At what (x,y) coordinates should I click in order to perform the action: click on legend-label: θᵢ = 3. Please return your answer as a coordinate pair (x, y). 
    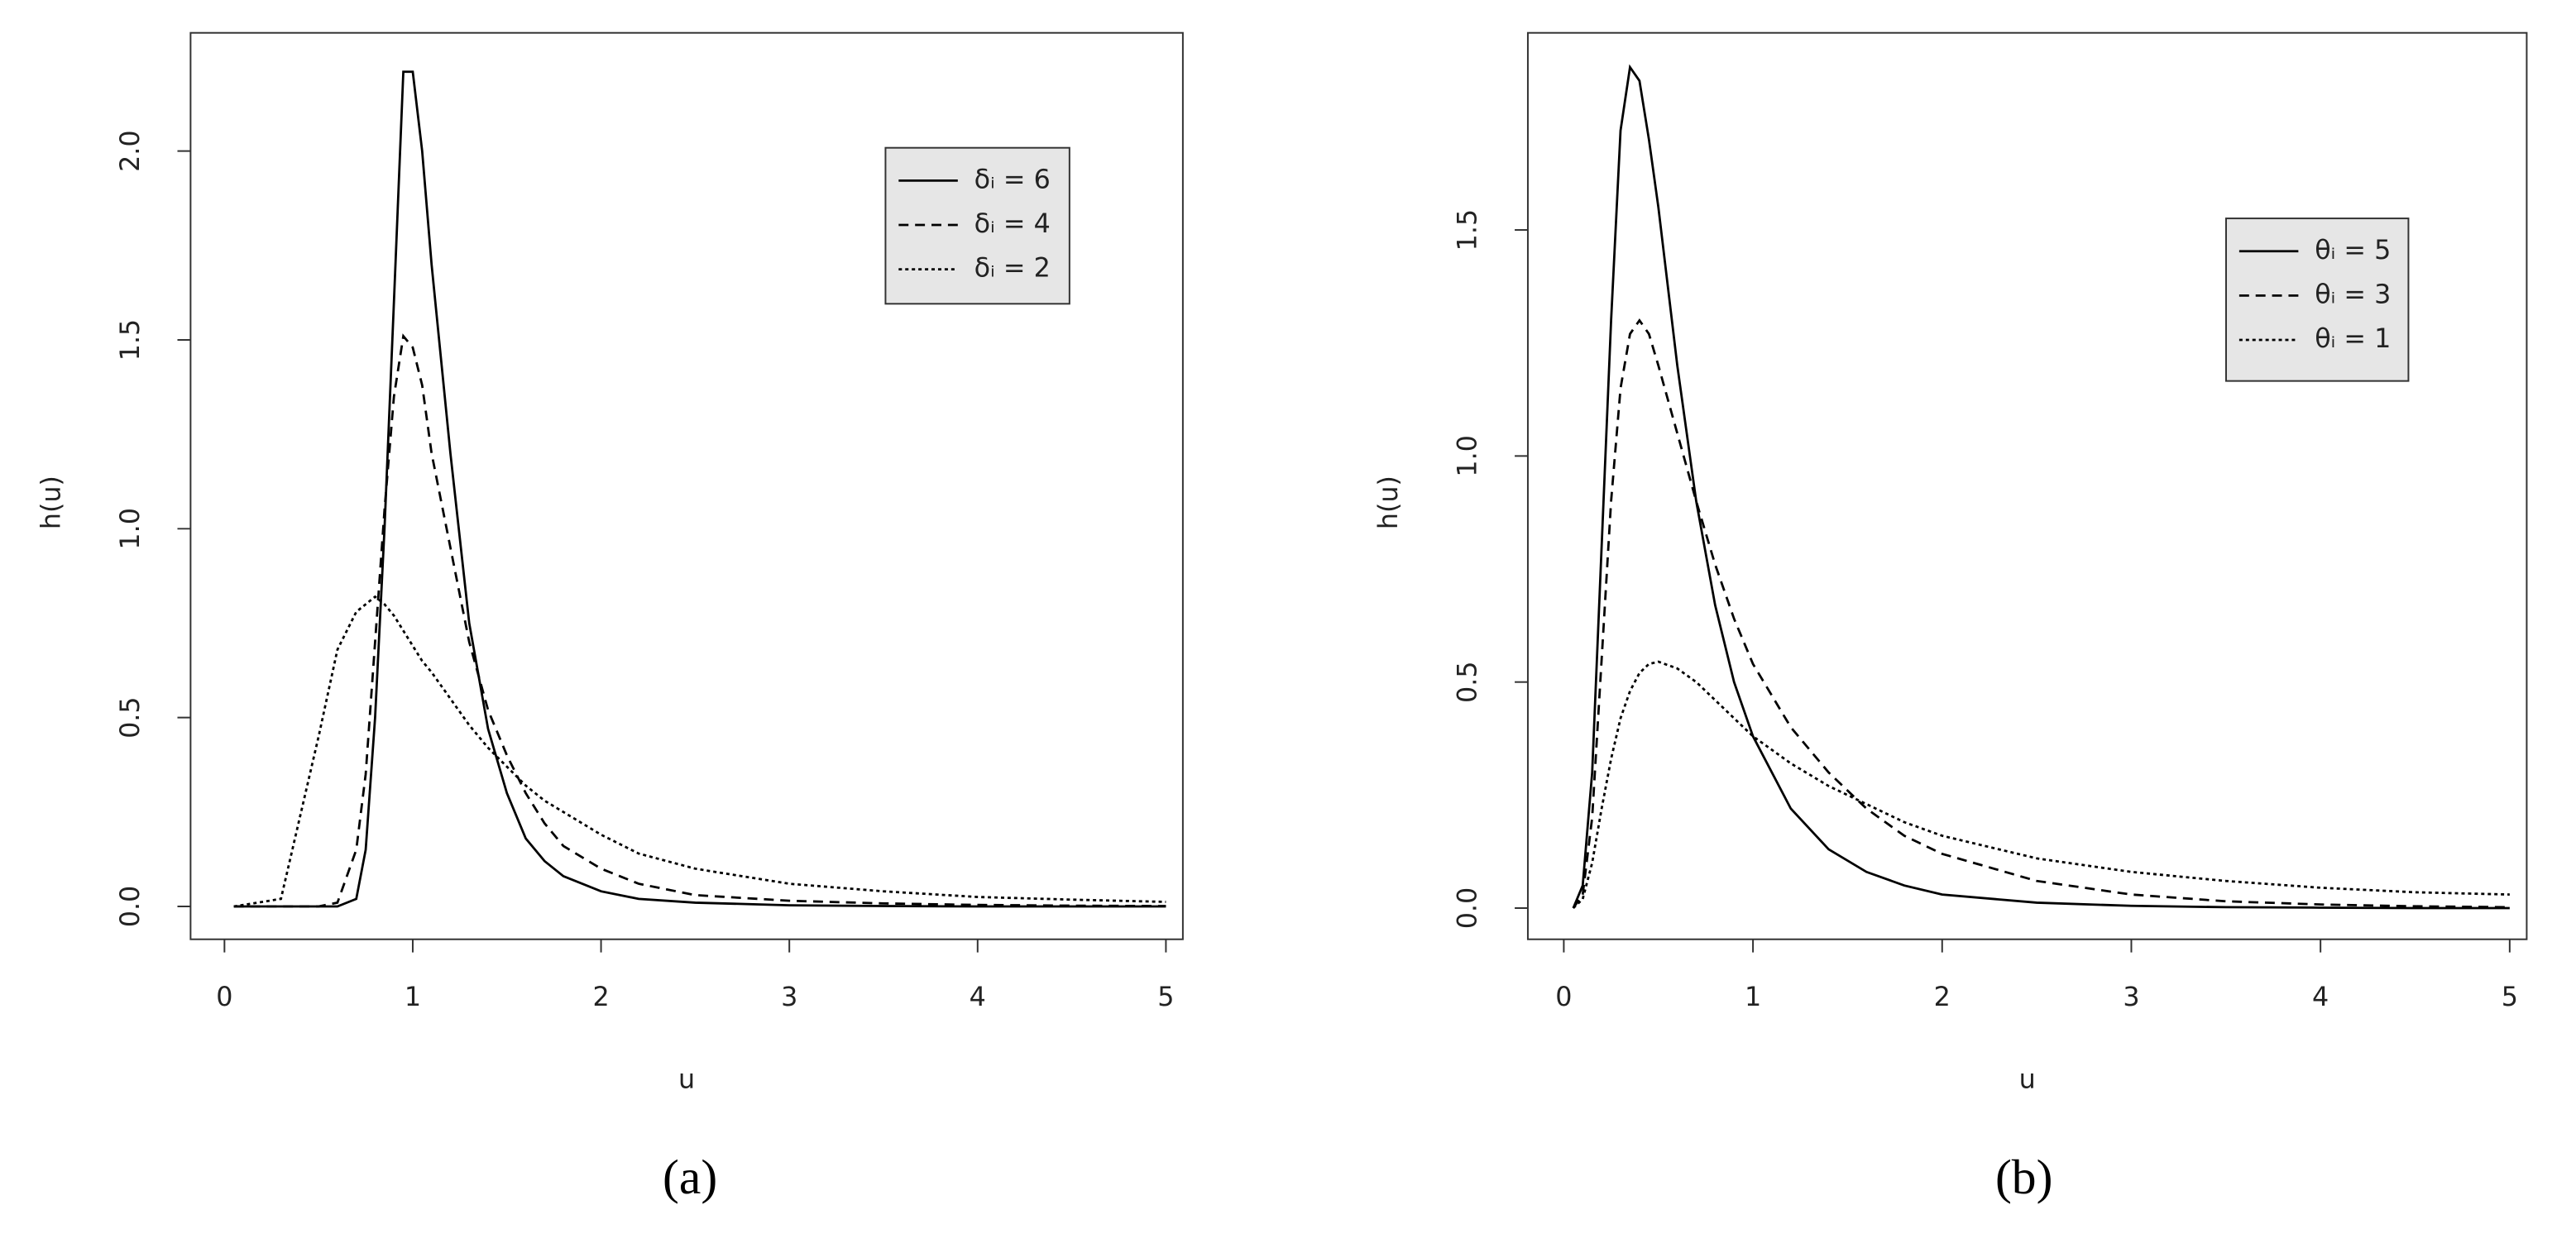
    Looking at the image, I should click on (2353, 294).